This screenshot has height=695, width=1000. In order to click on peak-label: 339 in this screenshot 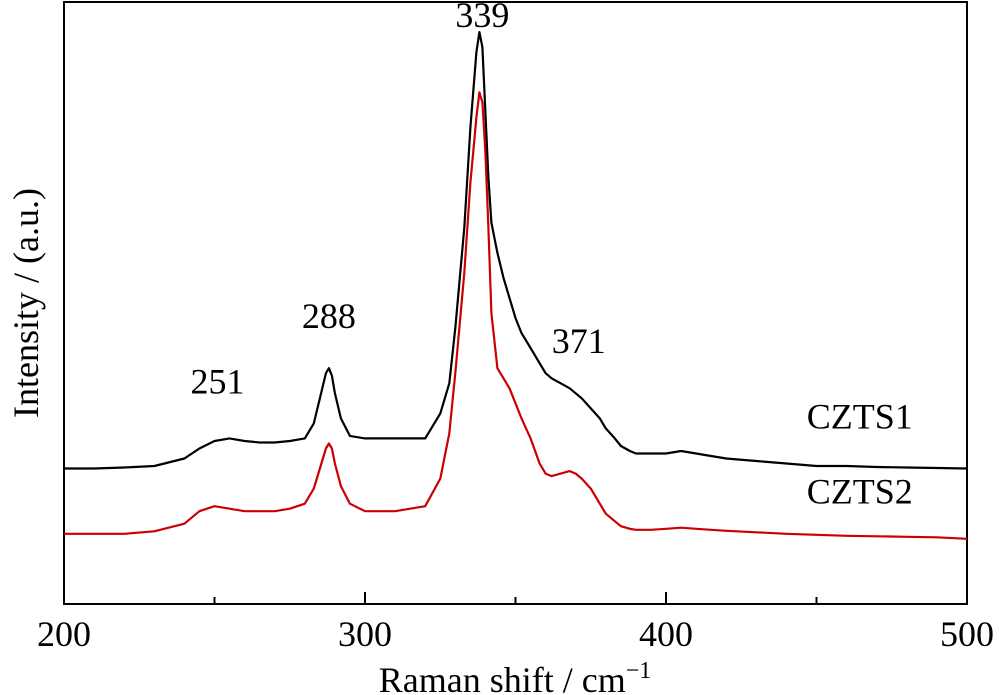, I will do `click(482, 17)`.